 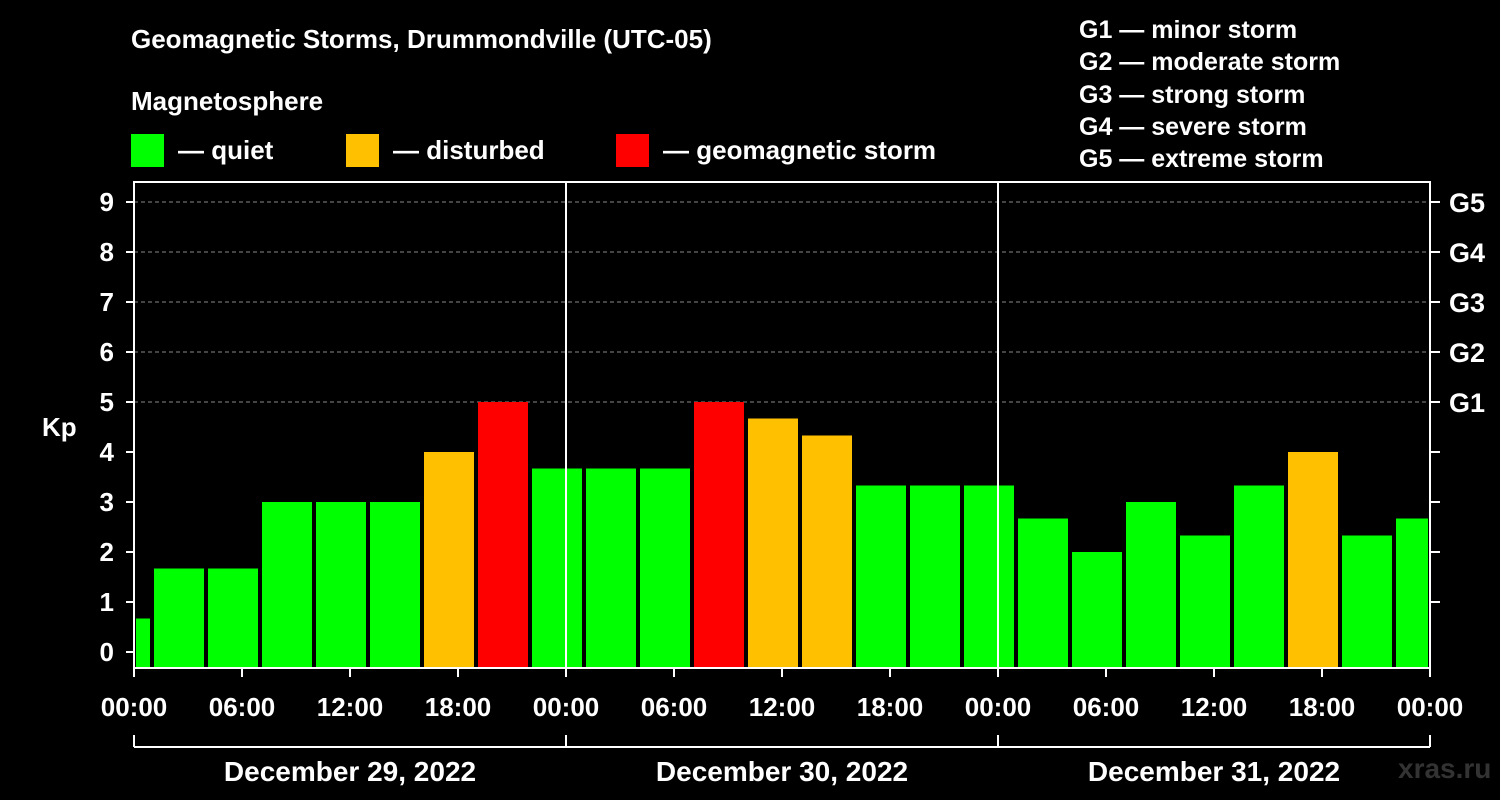 What do you see at coordinates (107, 302) in the screenshot?
I see `y-tick-label: 7` at bounding box center [107, 302].